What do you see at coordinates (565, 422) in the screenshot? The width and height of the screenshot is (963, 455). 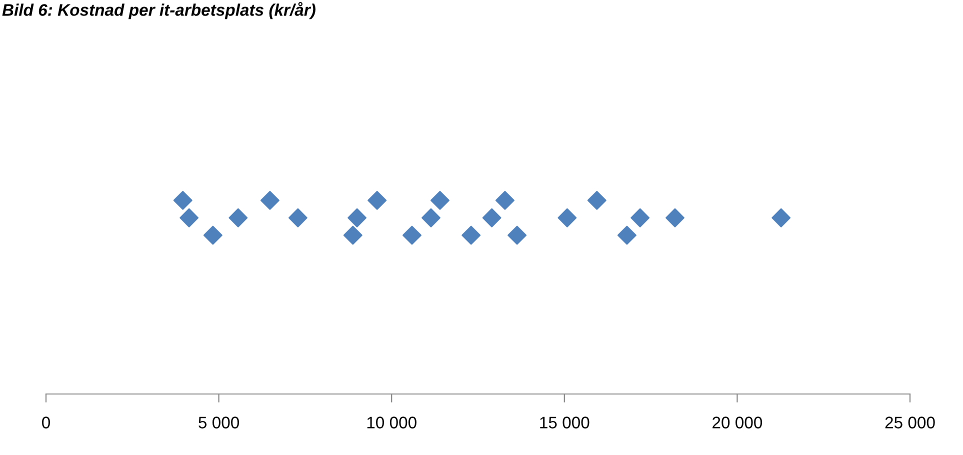 I see `x-tick-label: 15 000` at bounding box center [565, 422].